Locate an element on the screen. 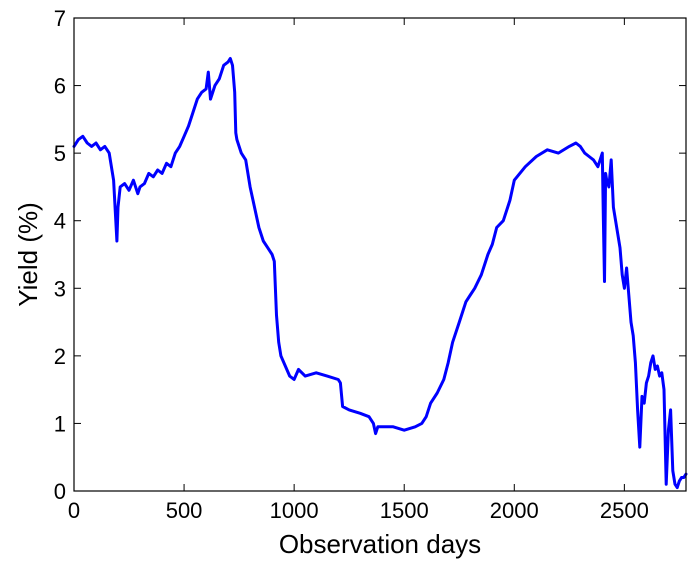 The image size is (688, 566). x-tick-label: 0 is located at coordinates (74, 510).